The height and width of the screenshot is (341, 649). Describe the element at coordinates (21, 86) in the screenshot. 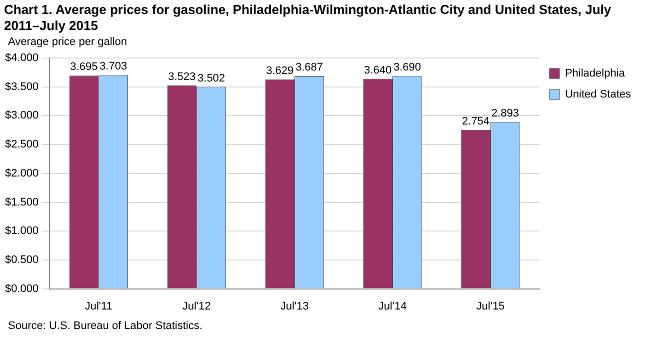

I see `y-tick-label: $3.500` at that location.